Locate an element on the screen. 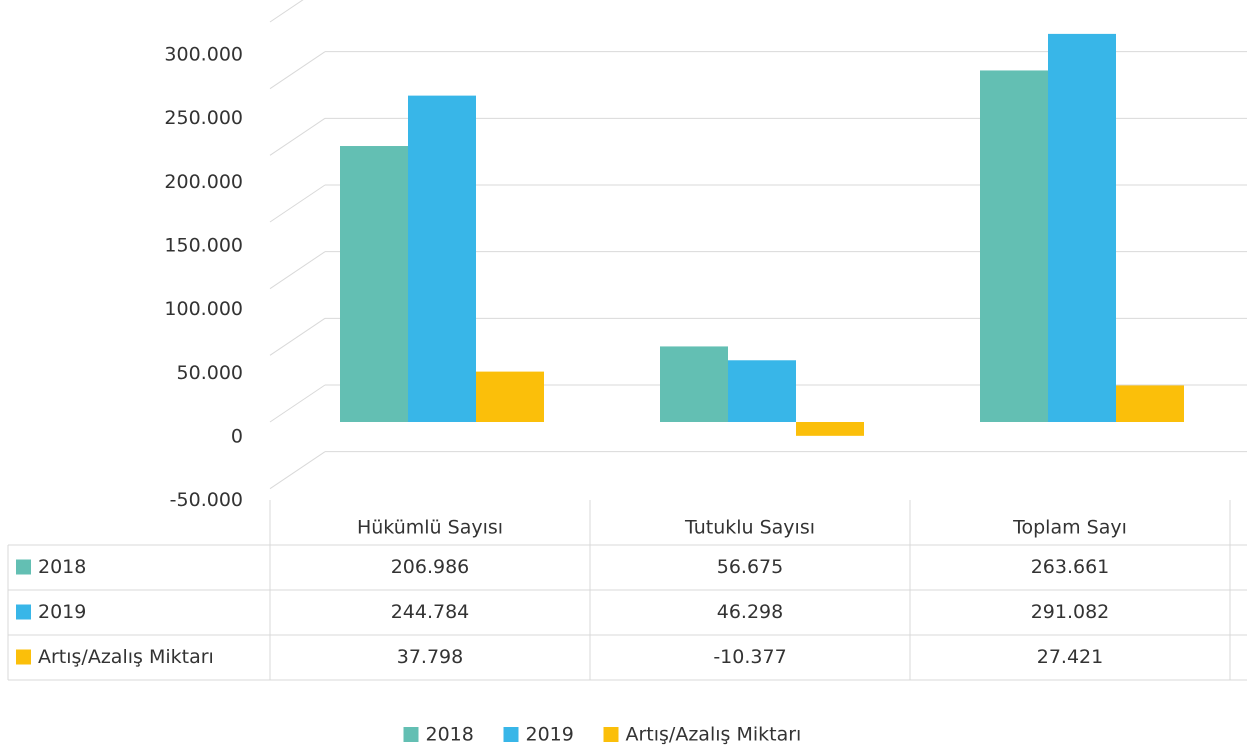 Image resolution: width=1247 pixels, height=750 pixels. legend-label: Artış/Azalış Miktarı is located at coordinates (714, 735).